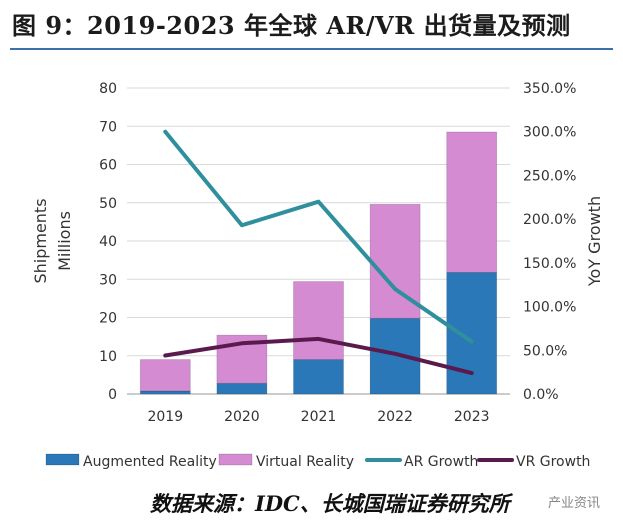  I want to click on legend-label-ar-growth: AR Growth, so click(441, 462).